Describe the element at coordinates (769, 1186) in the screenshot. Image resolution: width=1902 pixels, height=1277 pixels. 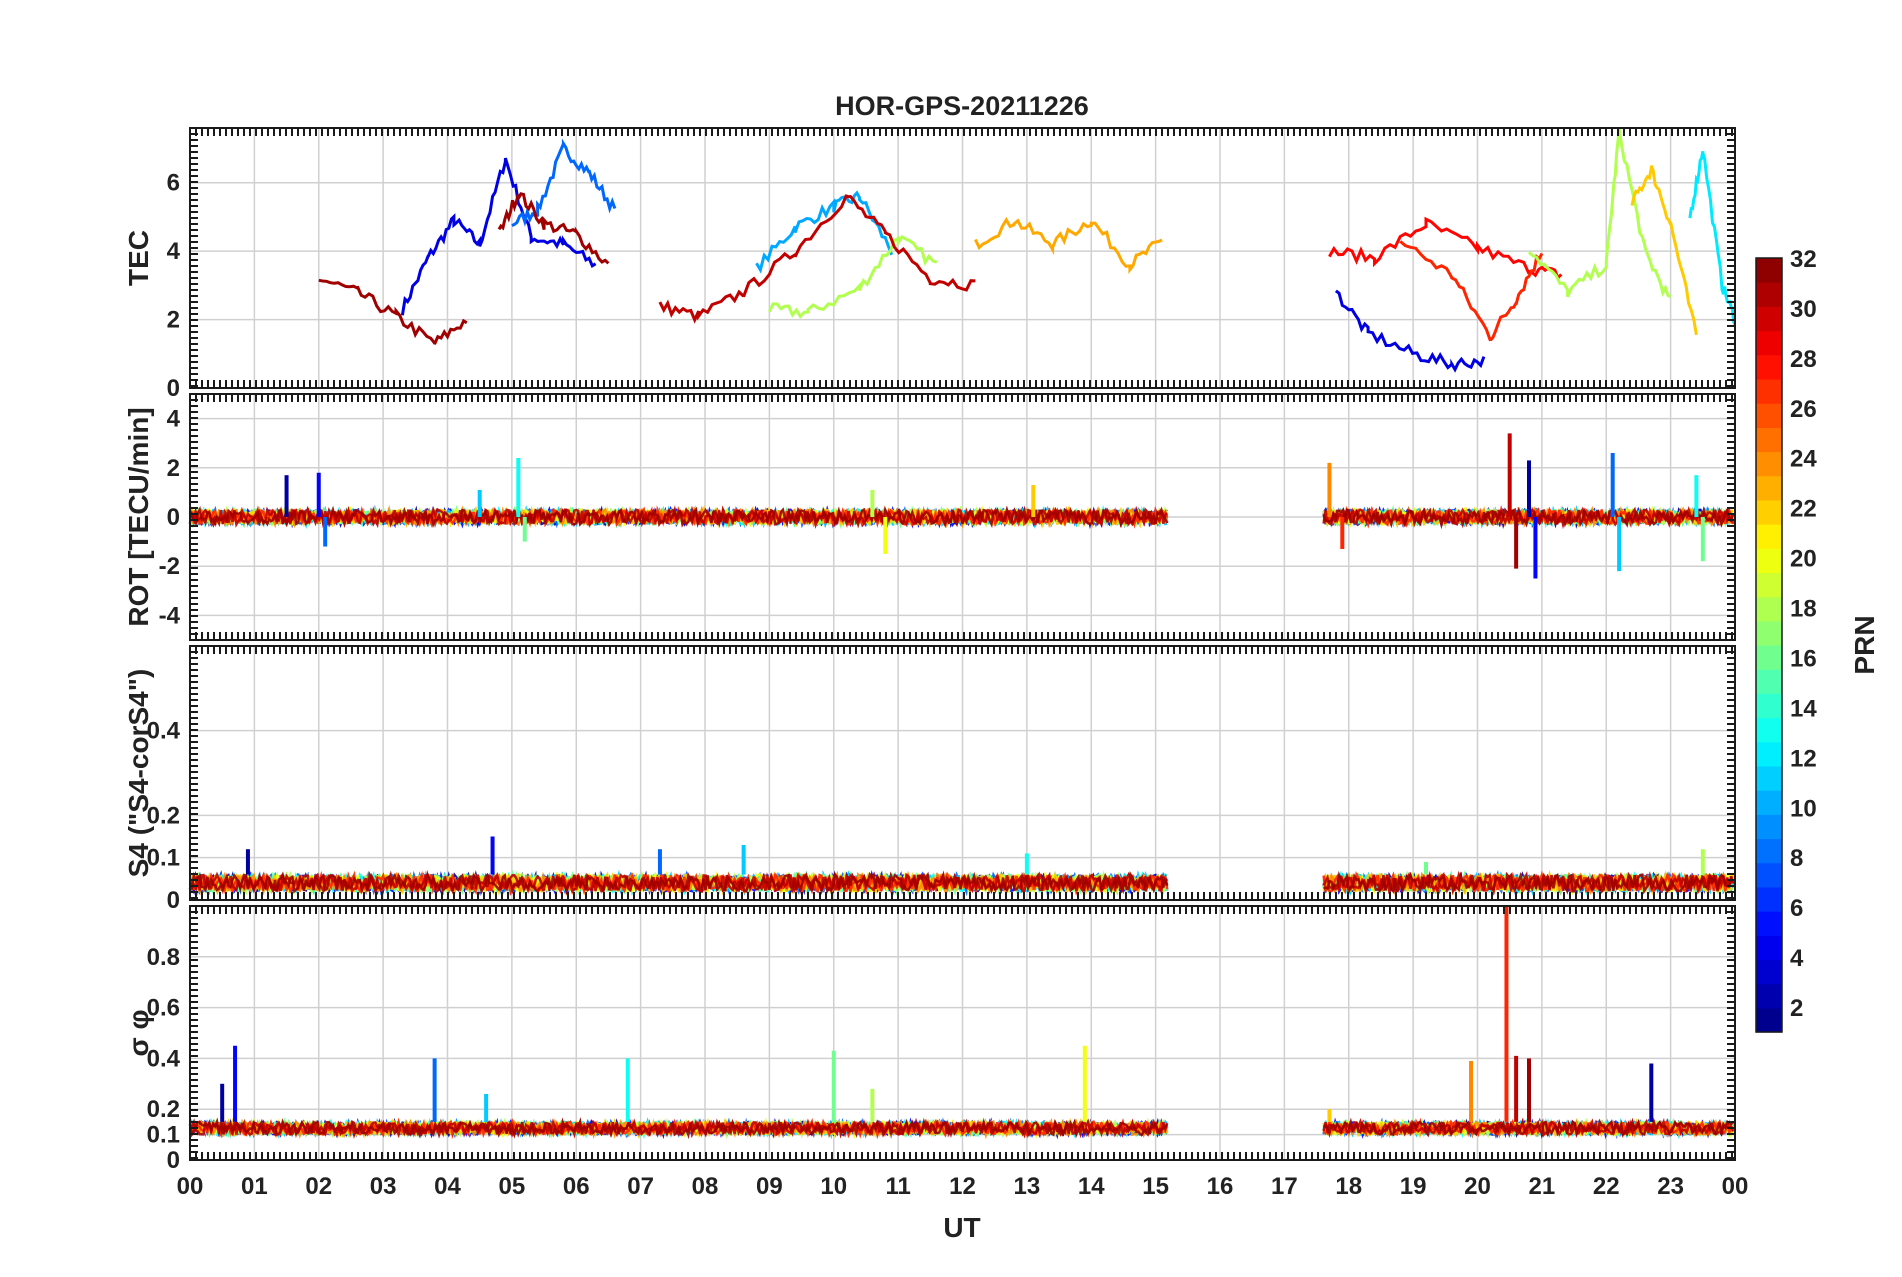
I see `x-tick-label: 09` at that location.